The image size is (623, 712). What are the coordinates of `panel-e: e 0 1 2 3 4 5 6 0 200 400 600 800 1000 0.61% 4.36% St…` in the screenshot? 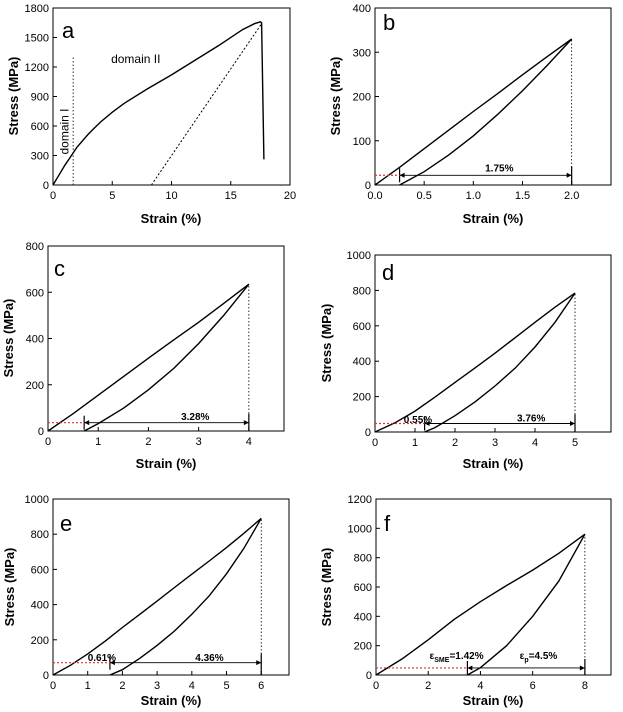 It's located at (146, 601).